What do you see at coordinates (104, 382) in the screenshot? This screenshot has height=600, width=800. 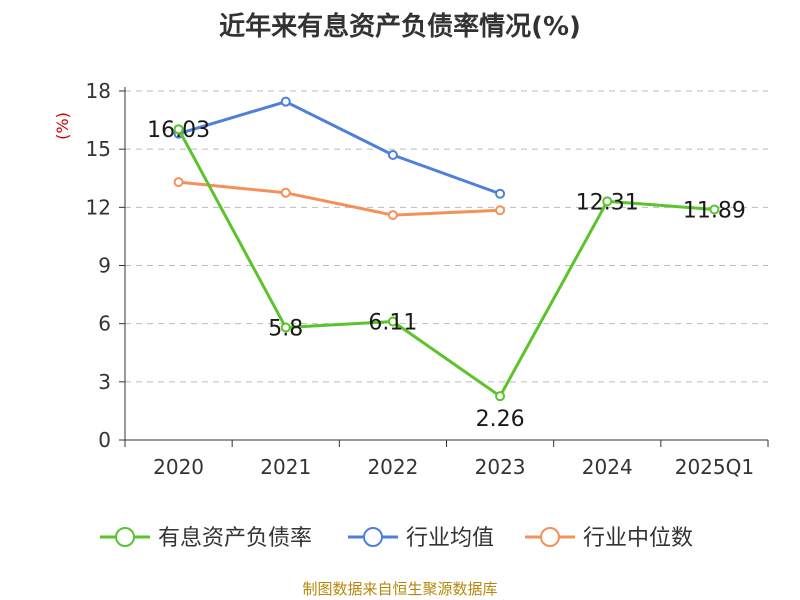 I see `y-tick-label: 3` at bounding box center [104, 382].